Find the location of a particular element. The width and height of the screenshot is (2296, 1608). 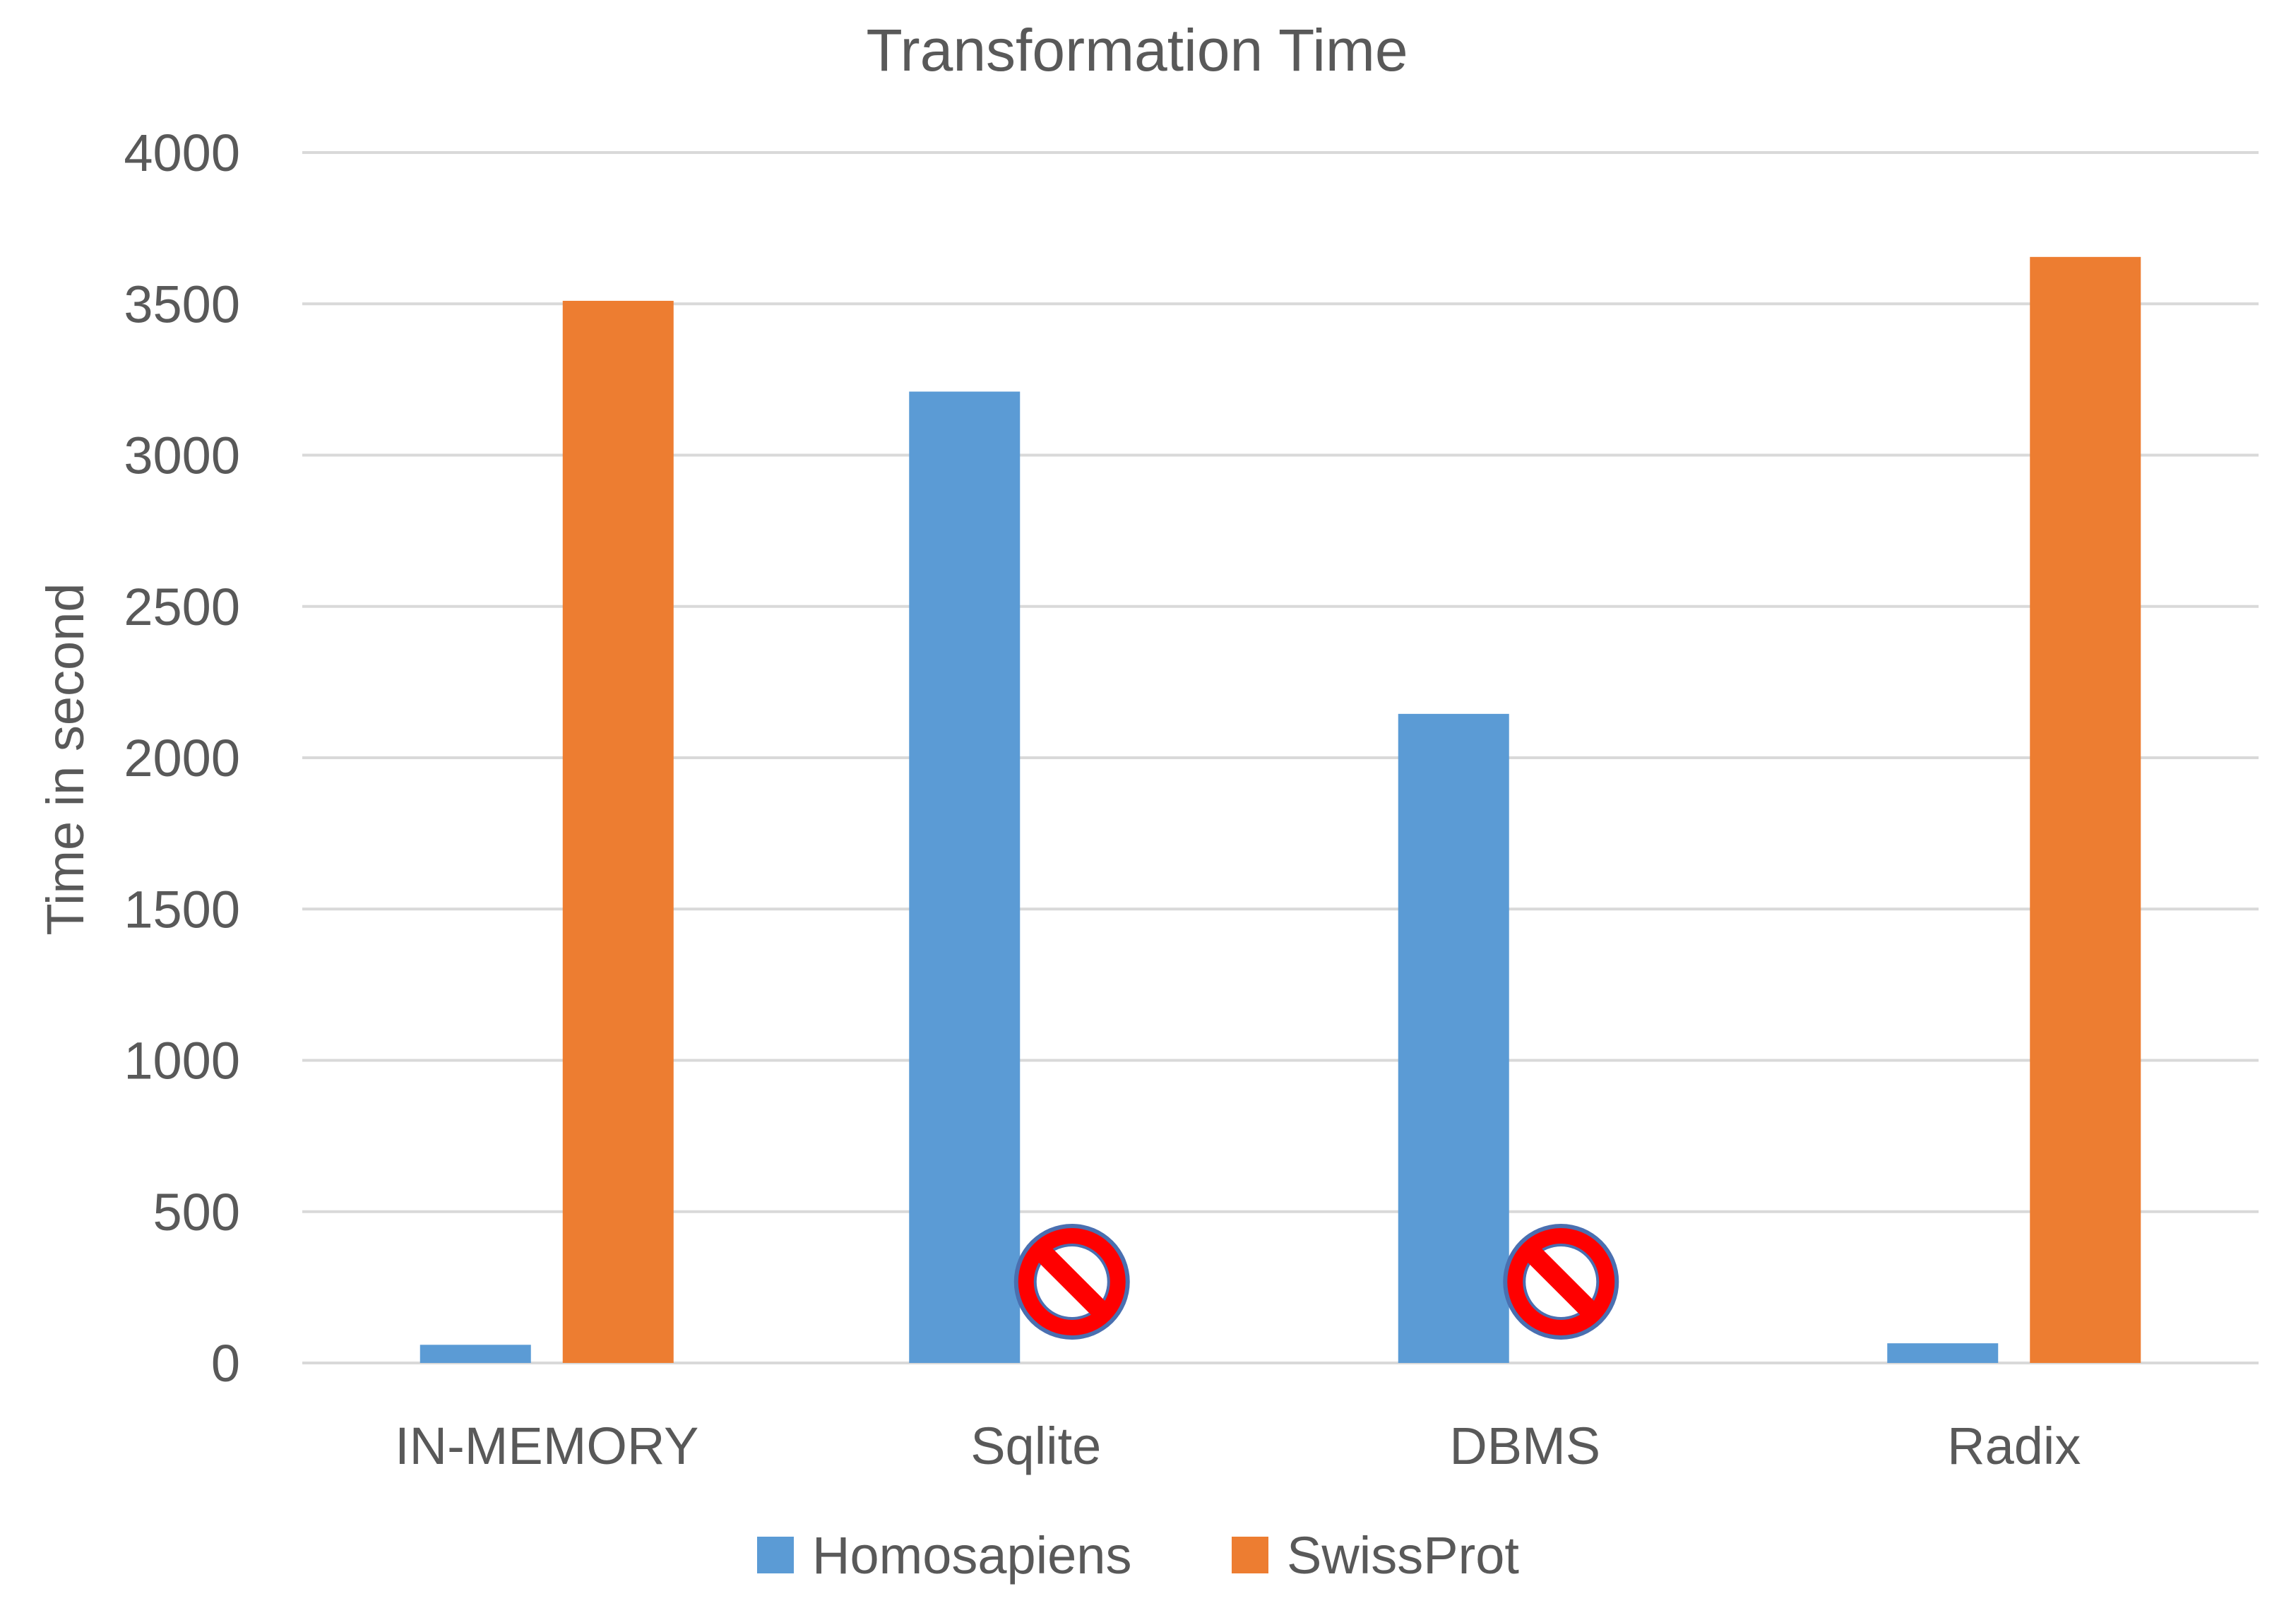

bar-homosapiens-dbms is located at coordinates (1453, 1038).